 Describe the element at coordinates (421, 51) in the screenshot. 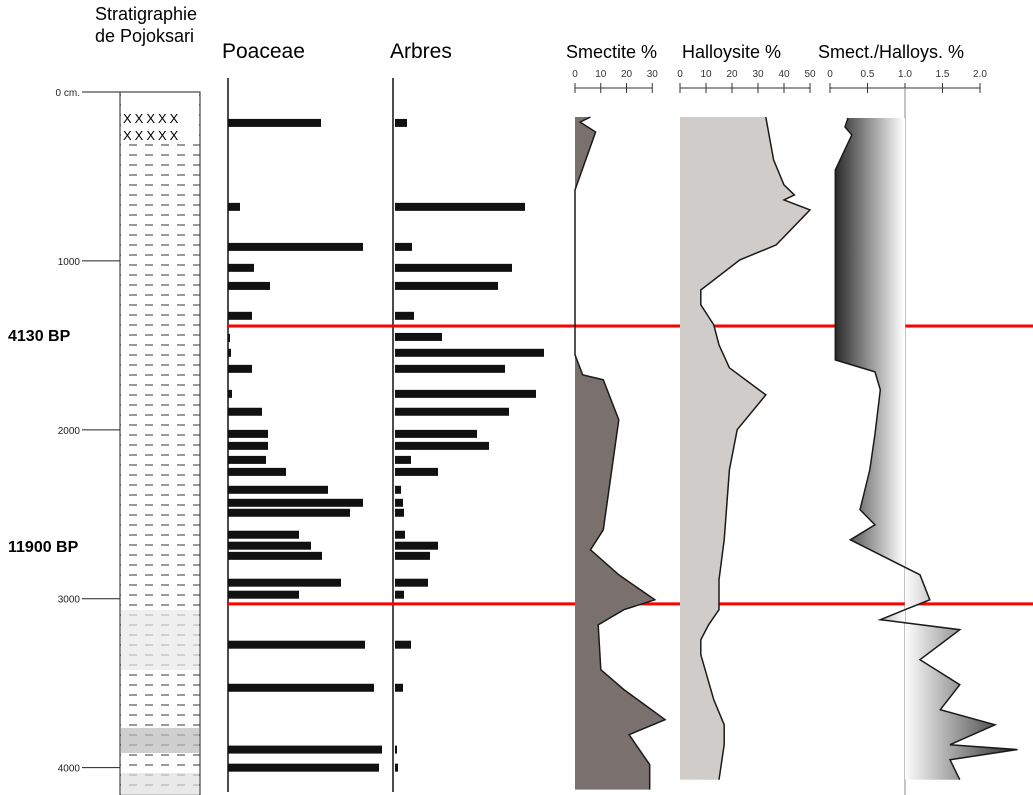

I see `panel-title: Arbres` at that location.